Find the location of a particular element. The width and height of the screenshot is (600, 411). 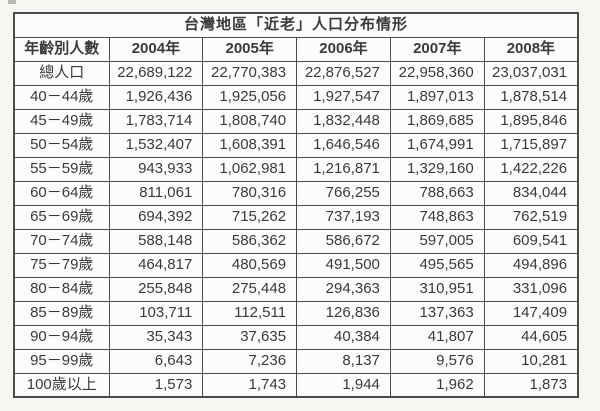

population-value: 9,576 is located at coordinates (437, 361).